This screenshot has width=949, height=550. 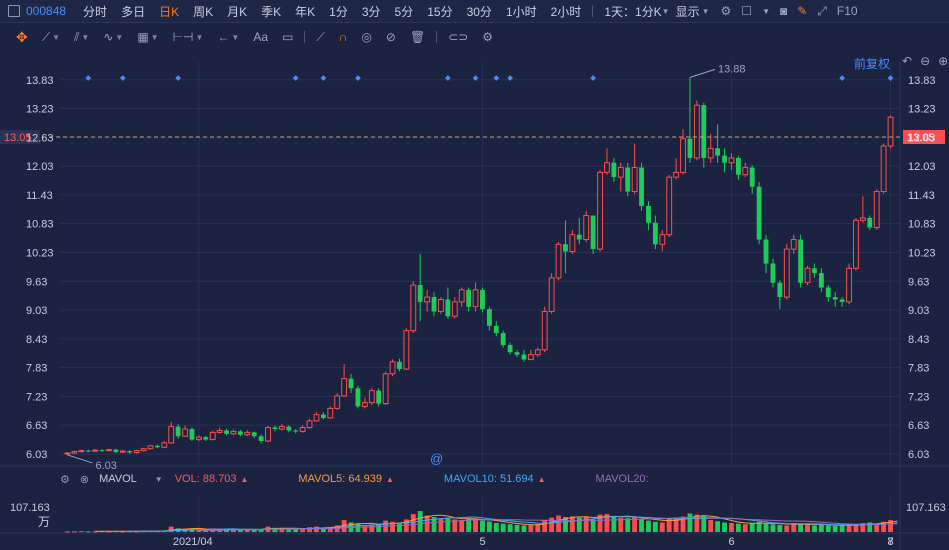 I want to click on arrow-tool-icon: ← ▼, so click(x=228, y=37).